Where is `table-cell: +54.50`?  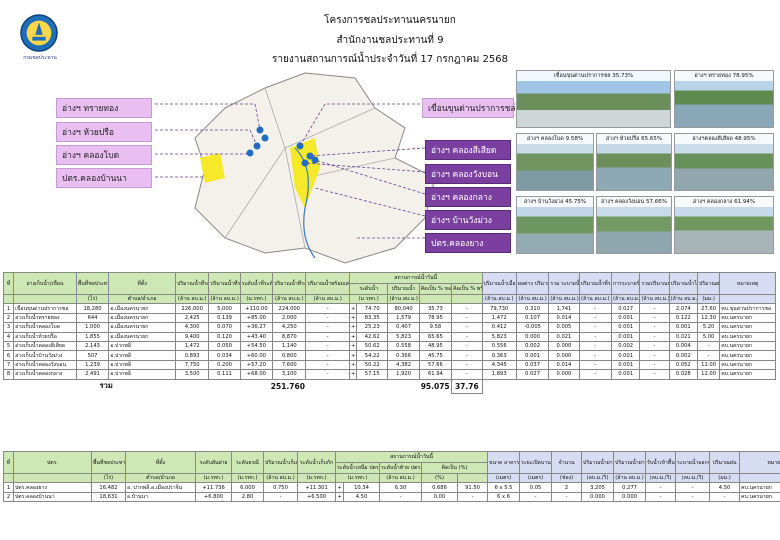
table-cell: +54.50 is located at coordinates (256, 346).